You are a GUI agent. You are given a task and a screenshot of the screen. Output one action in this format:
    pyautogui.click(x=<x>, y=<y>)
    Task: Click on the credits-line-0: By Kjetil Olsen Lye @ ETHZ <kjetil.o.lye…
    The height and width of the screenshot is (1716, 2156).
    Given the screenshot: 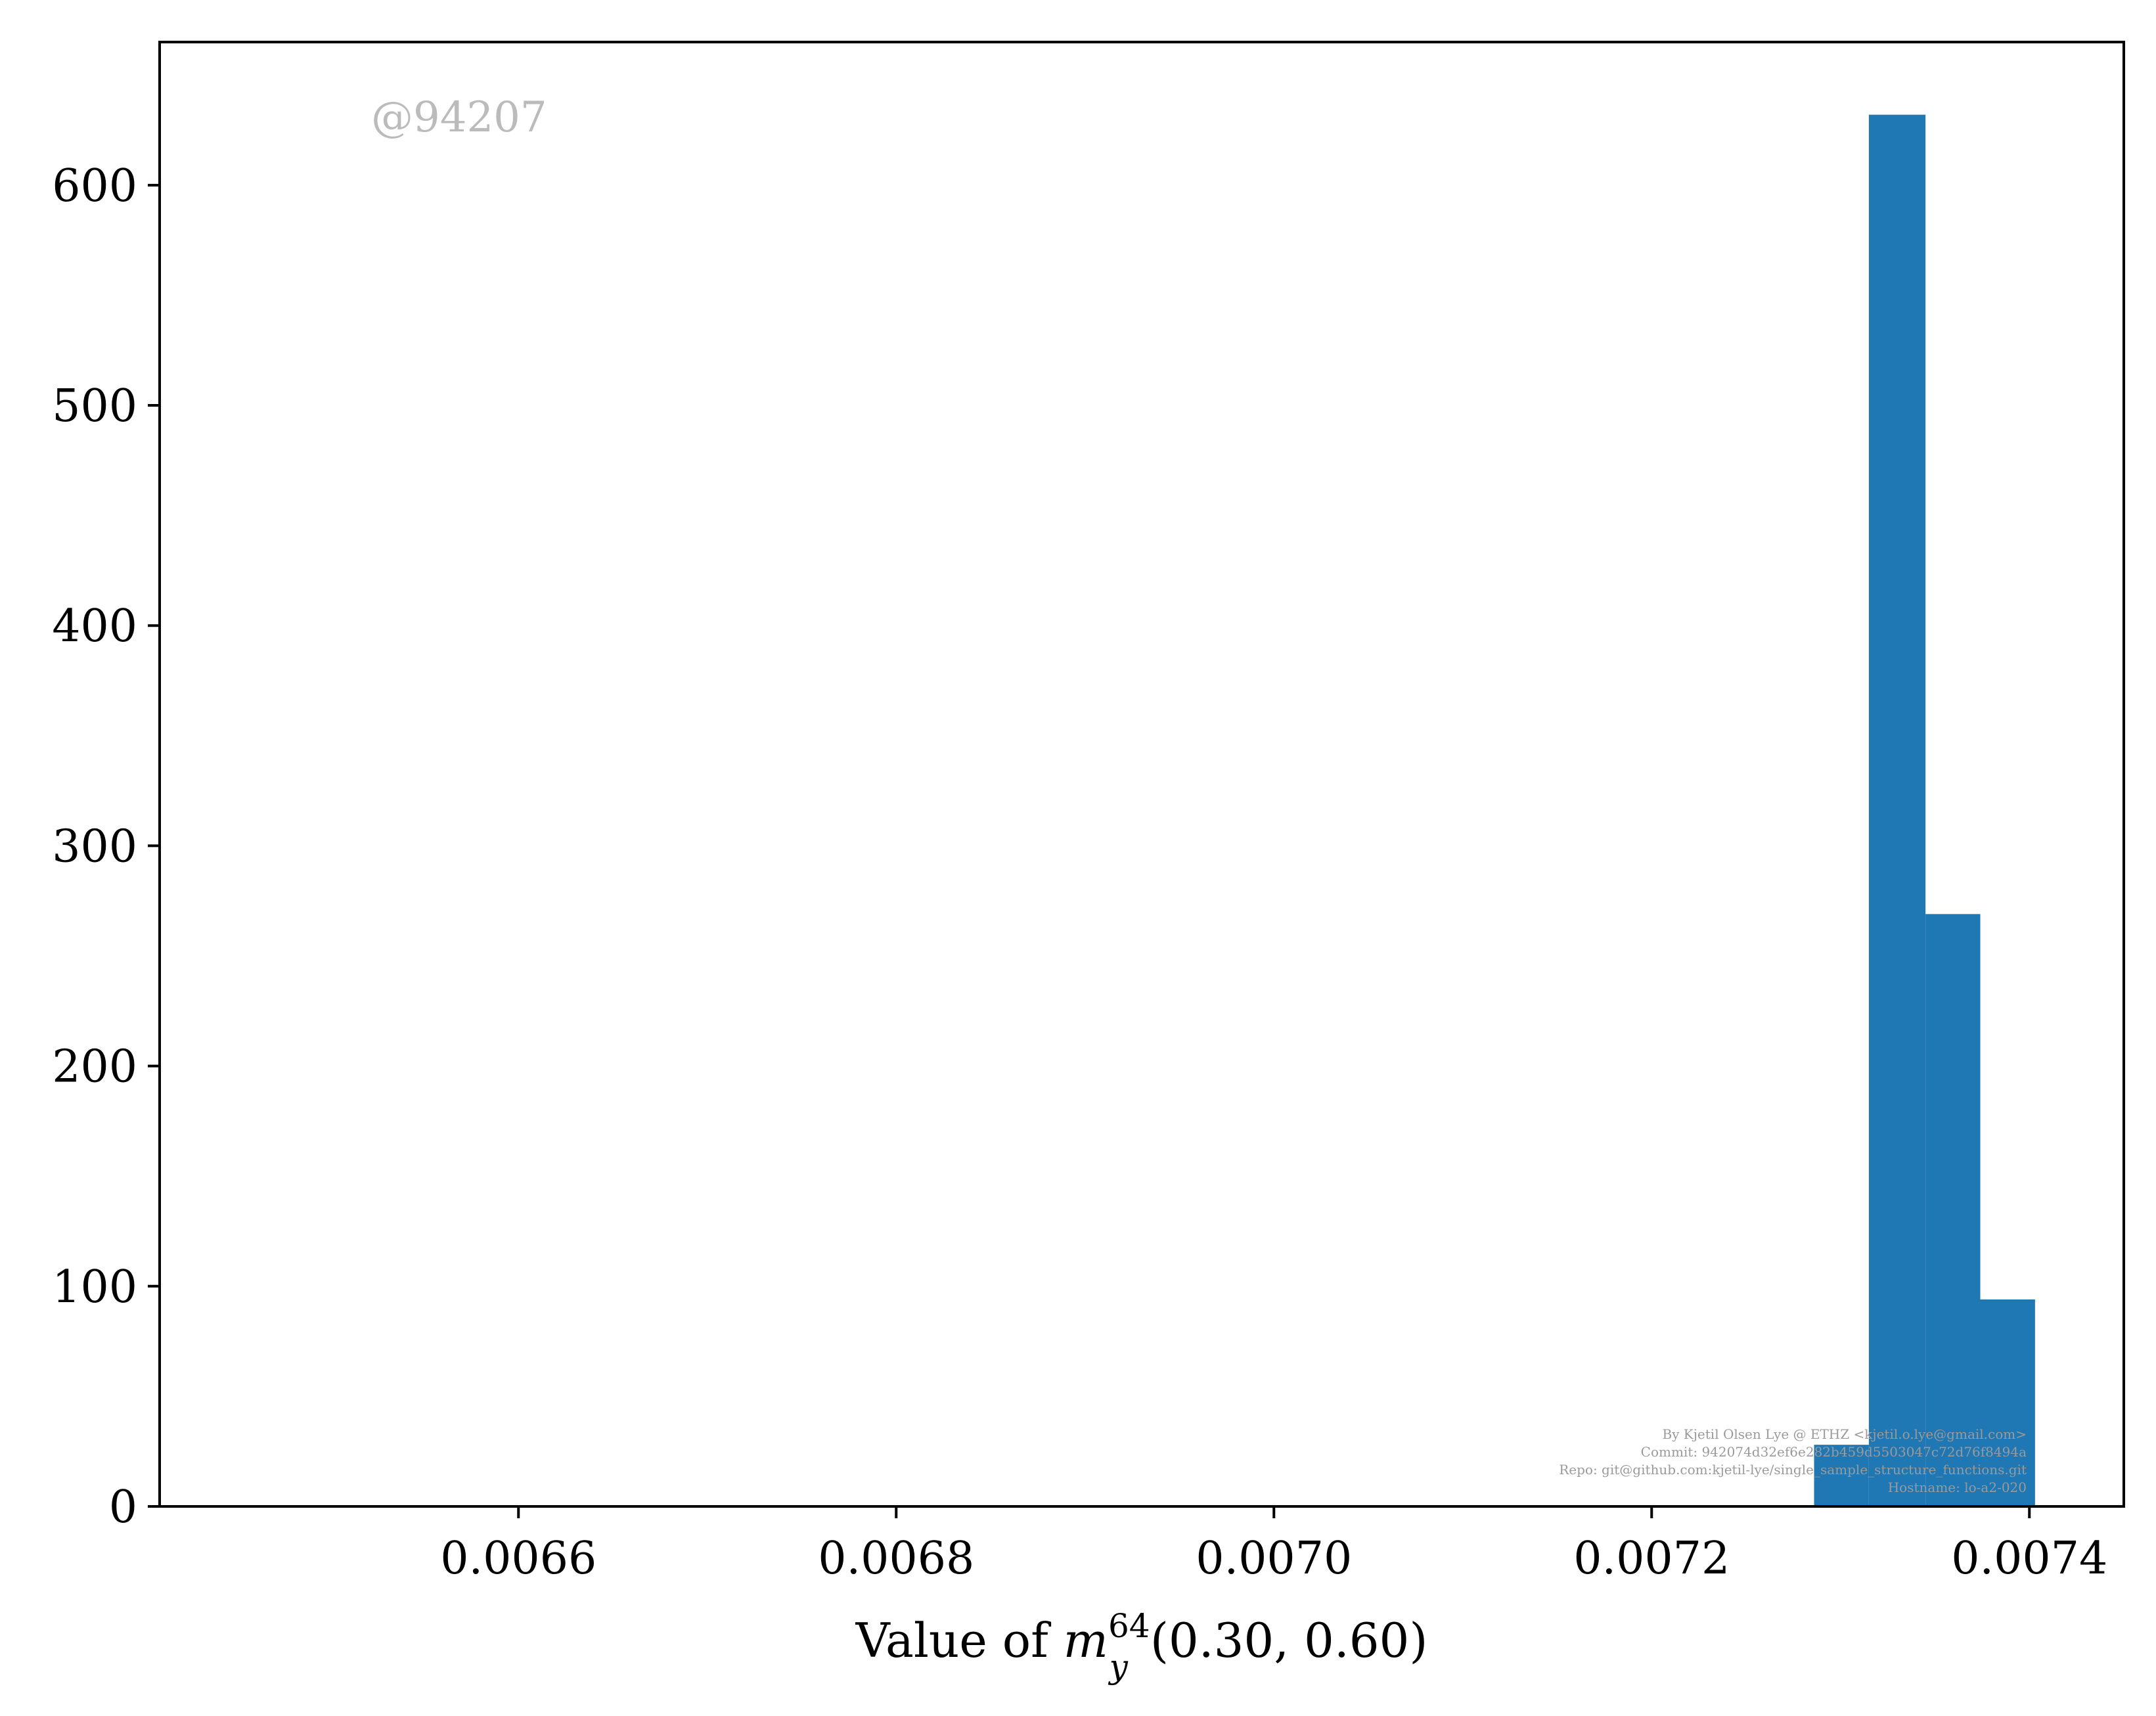 What is the action you would take?
    pyautogui.click(x=1844, y=1434)
    